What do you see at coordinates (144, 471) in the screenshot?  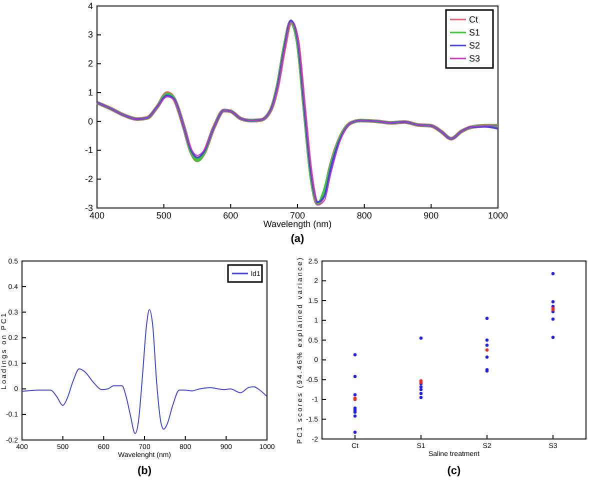 I see `text: (b)` at bounding box center [144, 471].